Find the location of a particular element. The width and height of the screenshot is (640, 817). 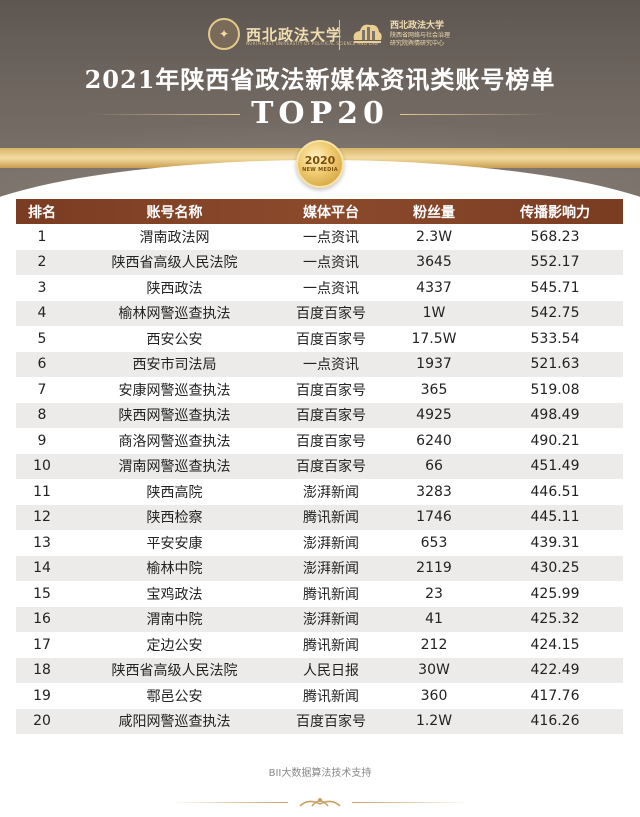

medal-year: 2020 is located at coordinates (320, 160).